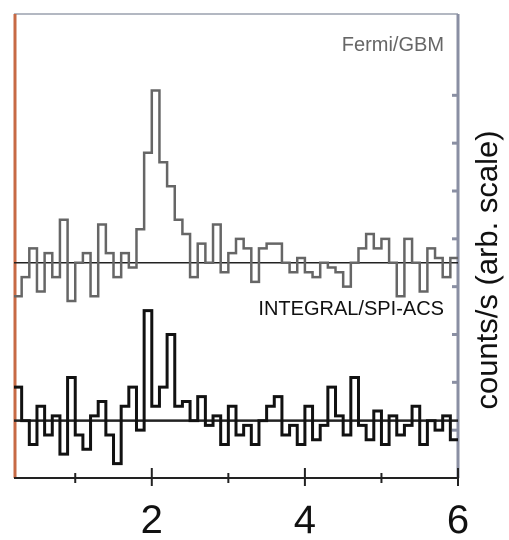  I want to click on x-tick-label-2: 2, so click(152, 519).